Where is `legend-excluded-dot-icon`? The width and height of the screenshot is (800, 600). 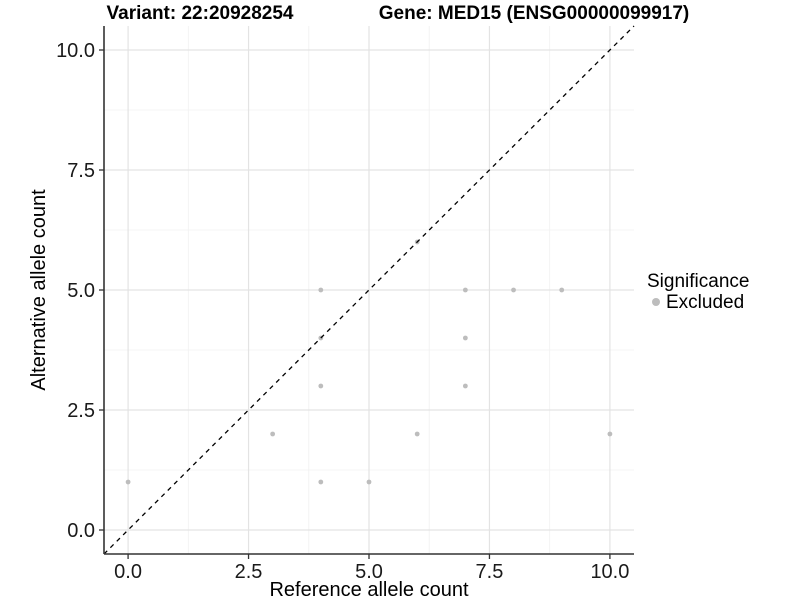
legend-excluded-dot-icon is located at coordinates (656, 302).